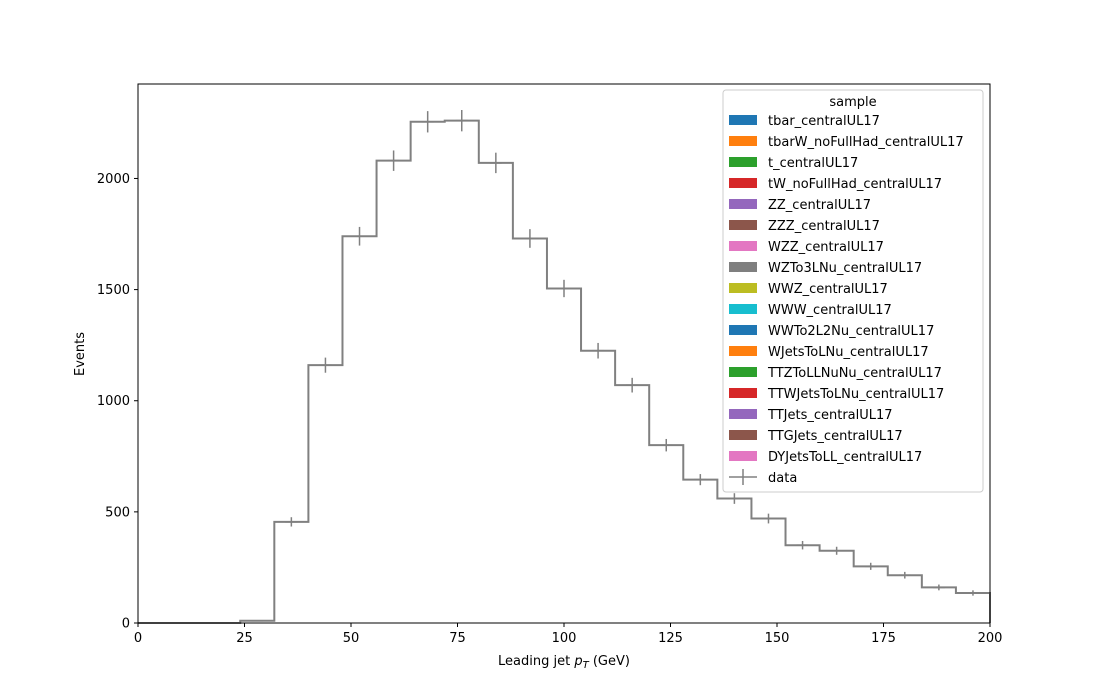  What do you see at coordinates (351, 638) in the screenshot?
I see `x-tick-label: 50` at bounding box center [351, 638].